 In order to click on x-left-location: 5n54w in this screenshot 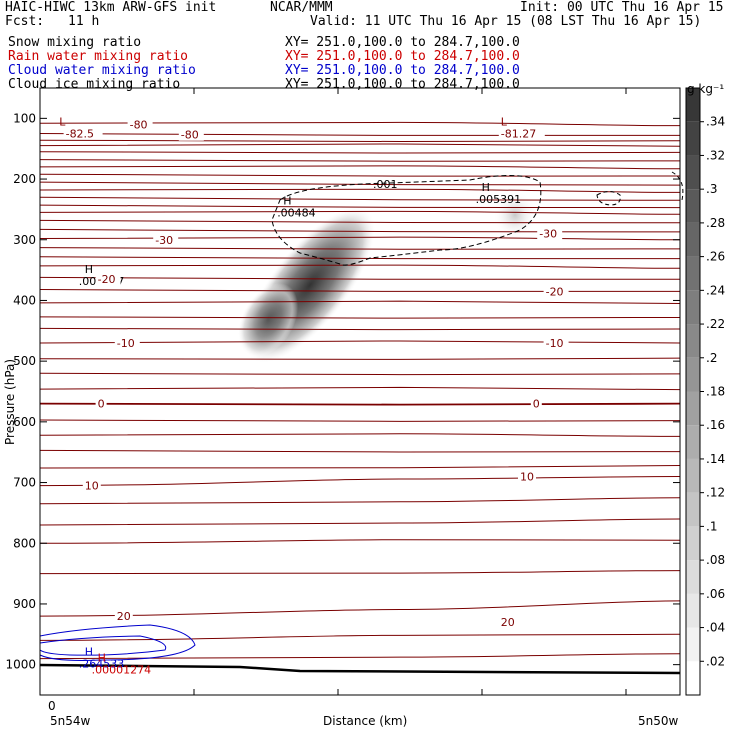, I will do `click(70, 721)`.